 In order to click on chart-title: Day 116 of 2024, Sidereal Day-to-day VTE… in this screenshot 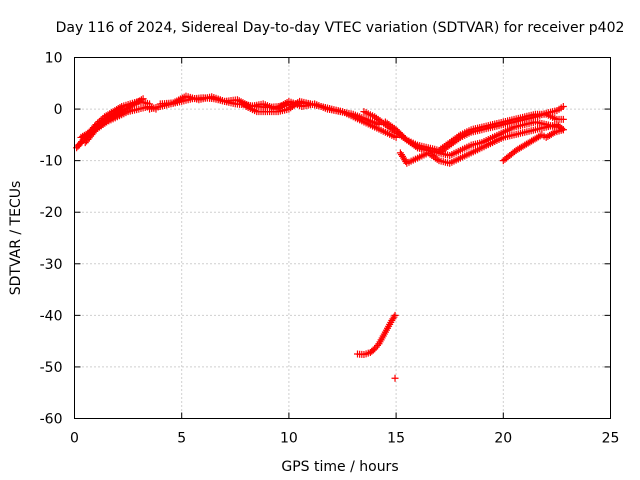, I will do `click(340, 28)`.